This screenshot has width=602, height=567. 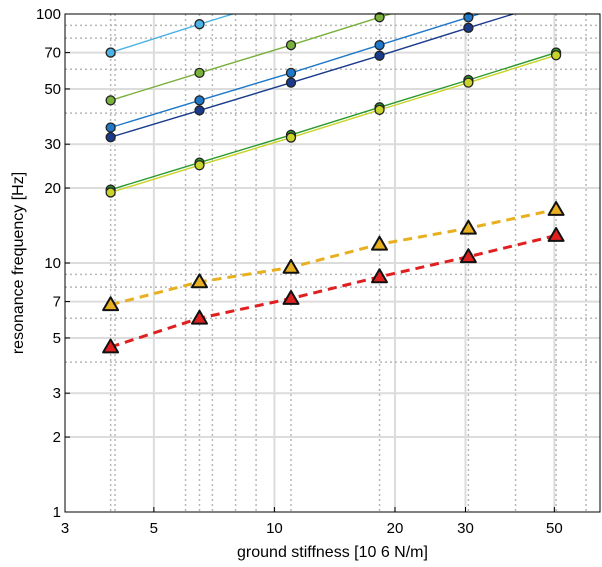 What do you see at coordinates (57, 338) in the screenshot?
I see `y-tick-label: 5` at bounding box center [57, 338].